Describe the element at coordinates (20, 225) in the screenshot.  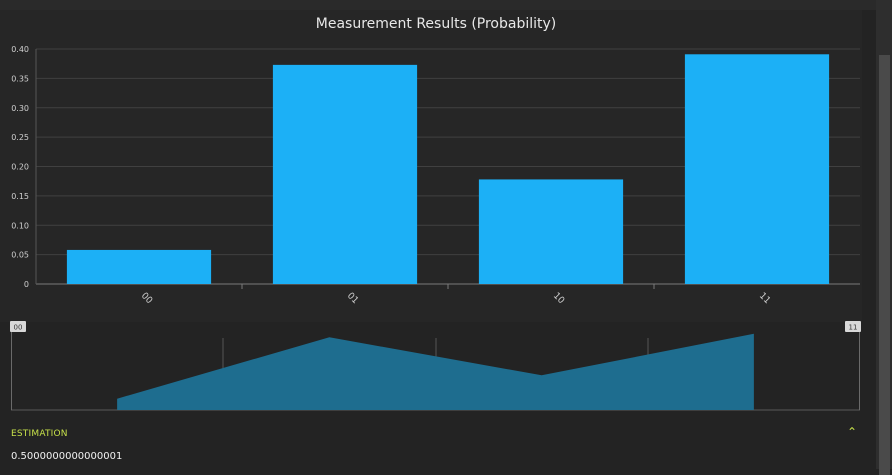
I see `y-tick-label: 0.10` at that location.